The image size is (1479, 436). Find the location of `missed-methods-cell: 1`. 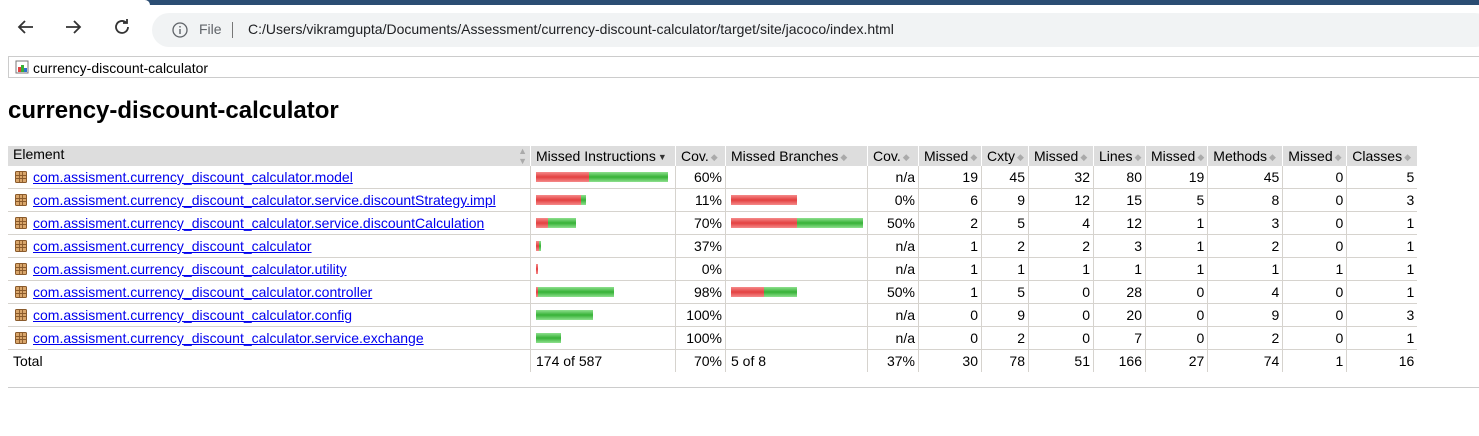

missed-methods-cell: 1 is located at coordinates (1176, 223).